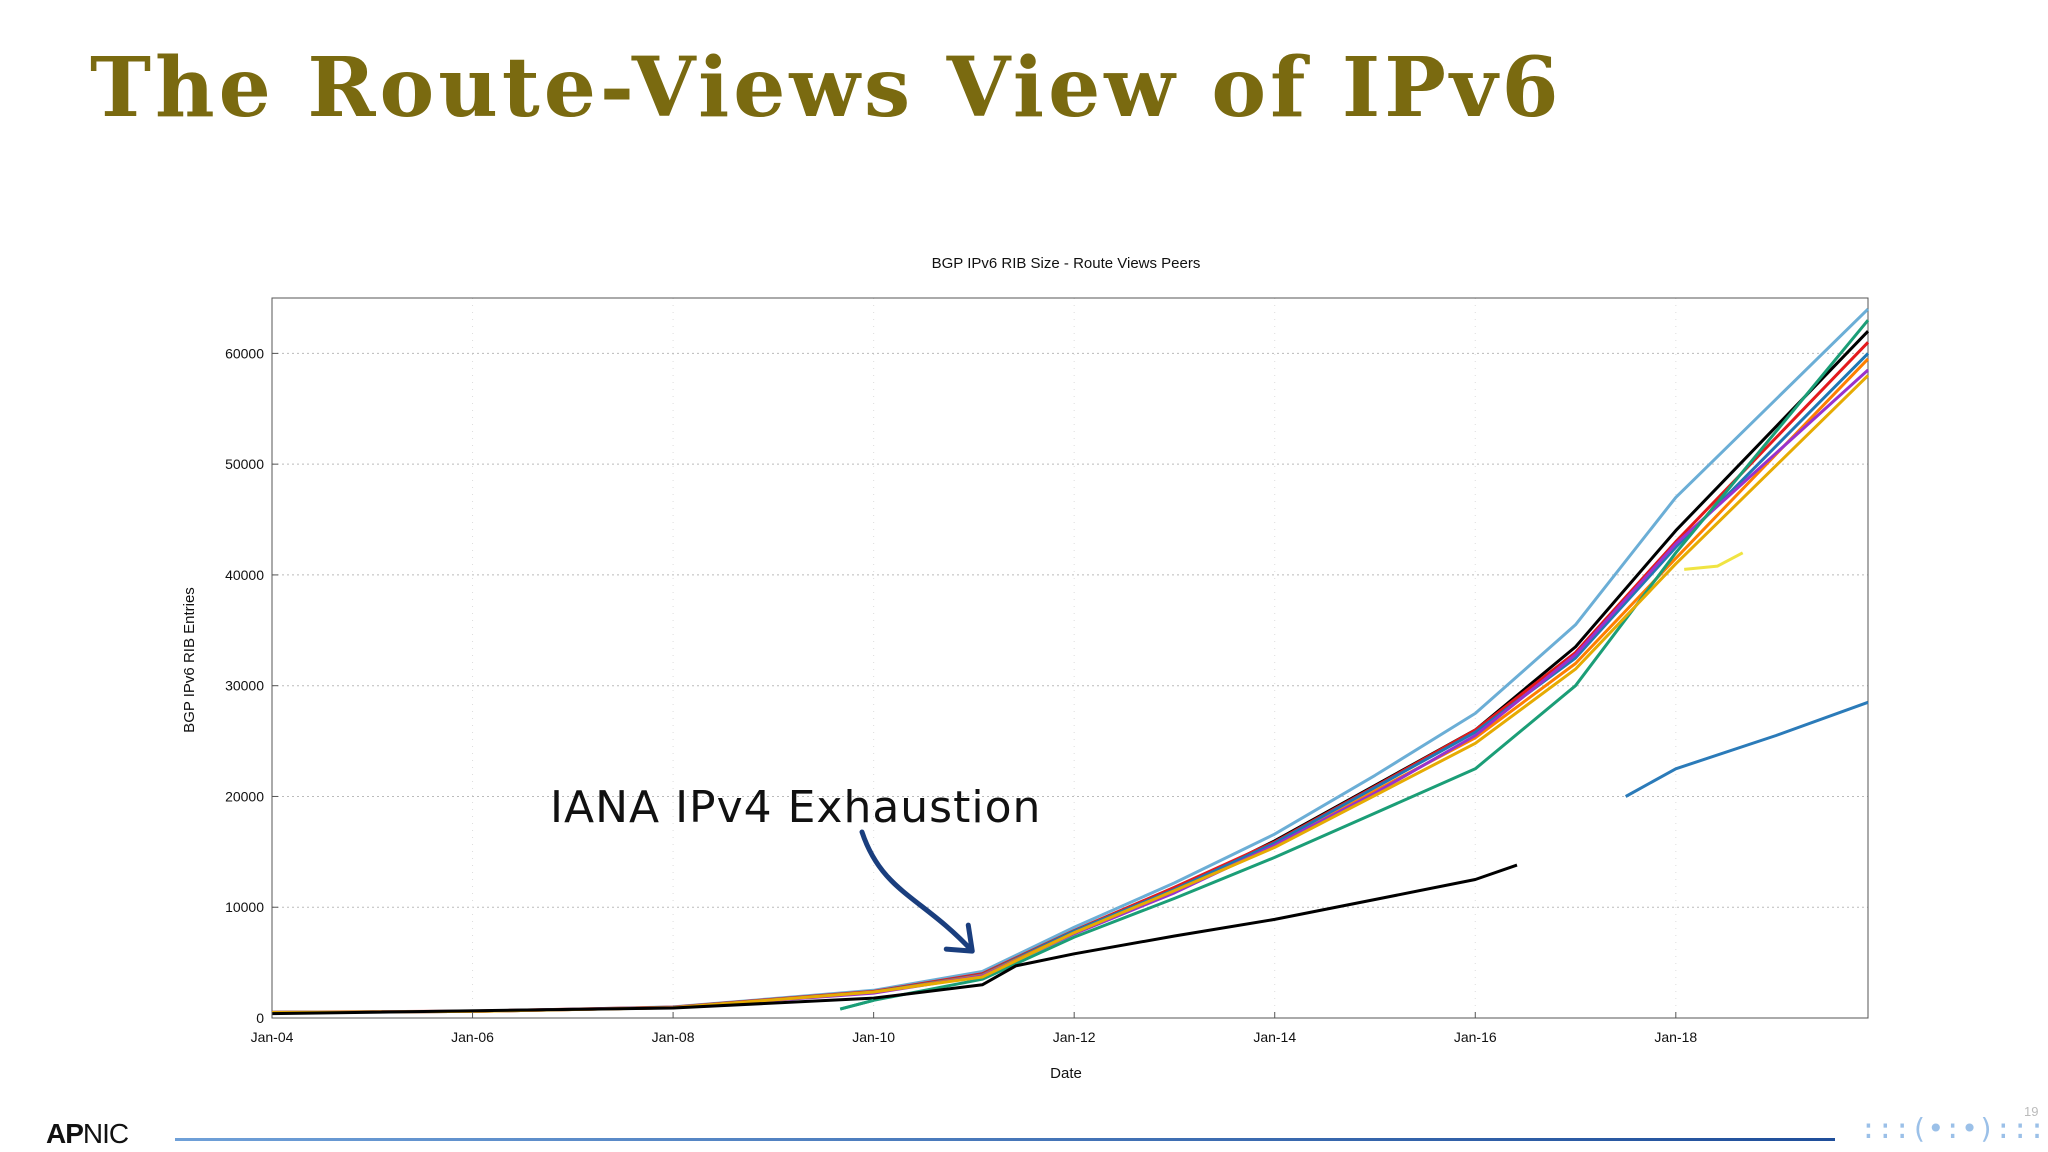 The height and width of the screenshot is (1152, 2048). Describe the element at coordinates (244, 686) in the screenshot. I see `y-tick-label: 30000` at that location.